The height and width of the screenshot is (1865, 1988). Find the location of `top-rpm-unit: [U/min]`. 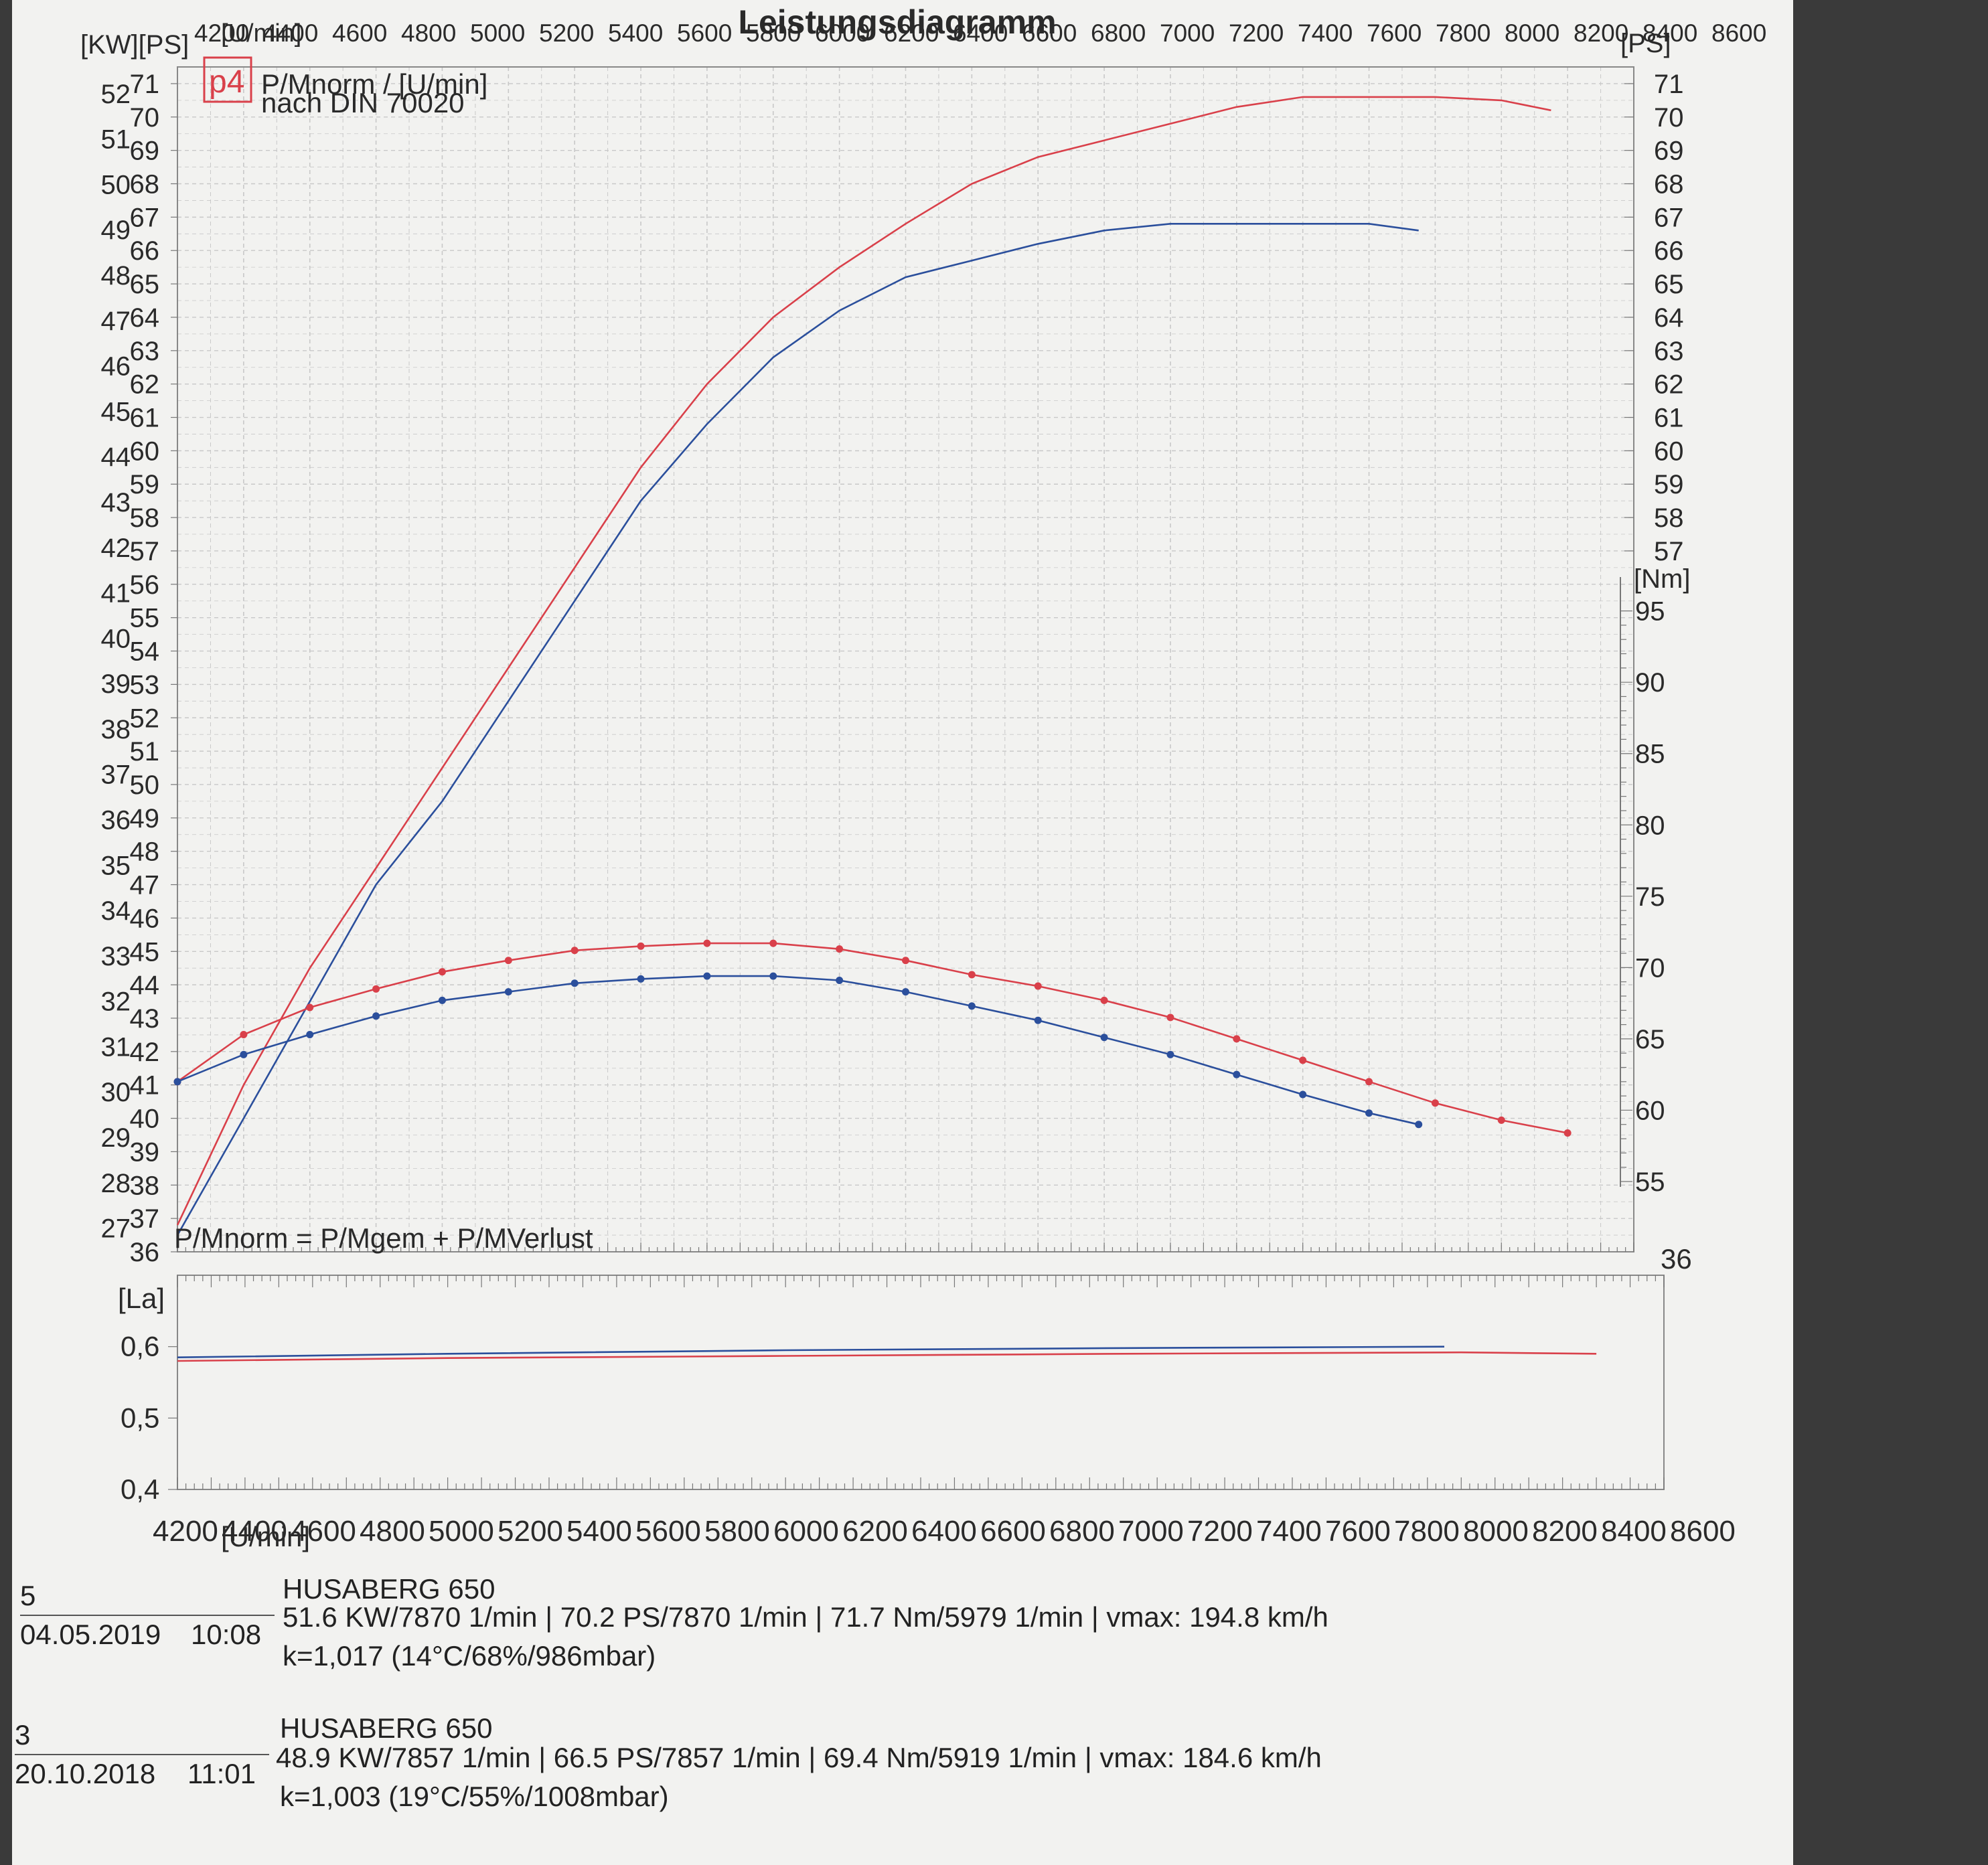

top-rpm-unit: [U/min] is located at coordinates (261, 33).